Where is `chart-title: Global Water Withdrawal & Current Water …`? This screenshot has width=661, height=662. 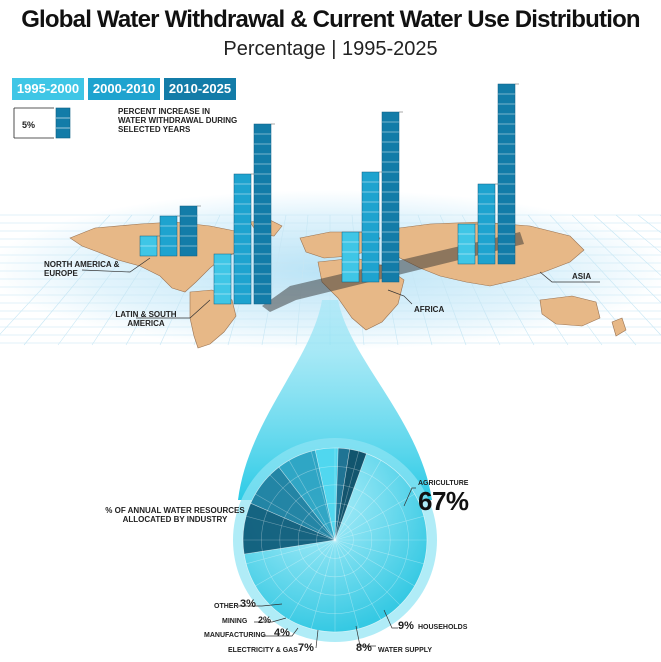 chart-title: Global Water Withdrawal & Current Water … is located at coordinates (330, 19).